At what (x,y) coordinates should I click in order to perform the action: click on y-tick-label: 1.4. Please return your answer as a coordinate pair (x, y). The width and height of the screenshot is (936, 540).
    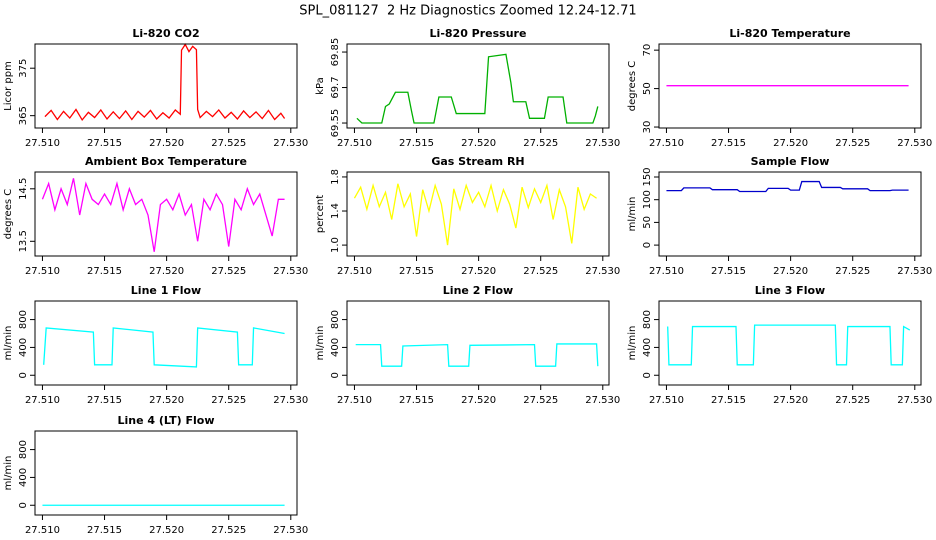
    Looking at the image, I should click on (335, 211).